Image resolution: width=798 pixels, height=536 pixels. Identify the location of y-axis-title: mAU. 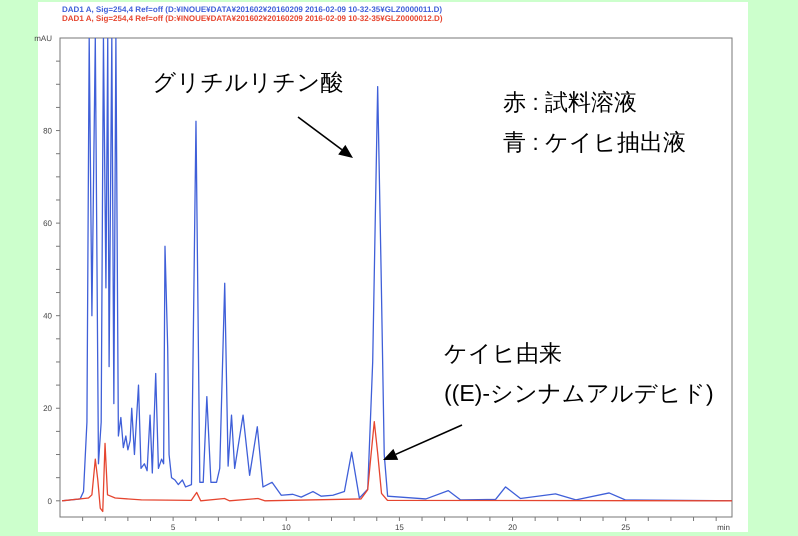
(43, 38).